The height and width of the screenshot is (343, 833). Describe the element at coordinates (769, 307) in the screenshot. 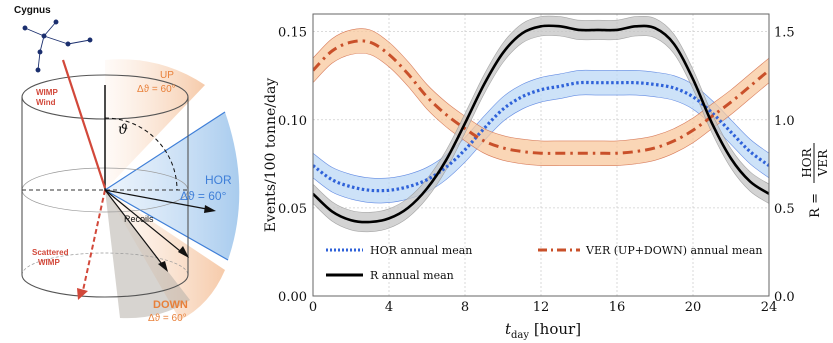

I see `x-tick-label: 24` at that location.